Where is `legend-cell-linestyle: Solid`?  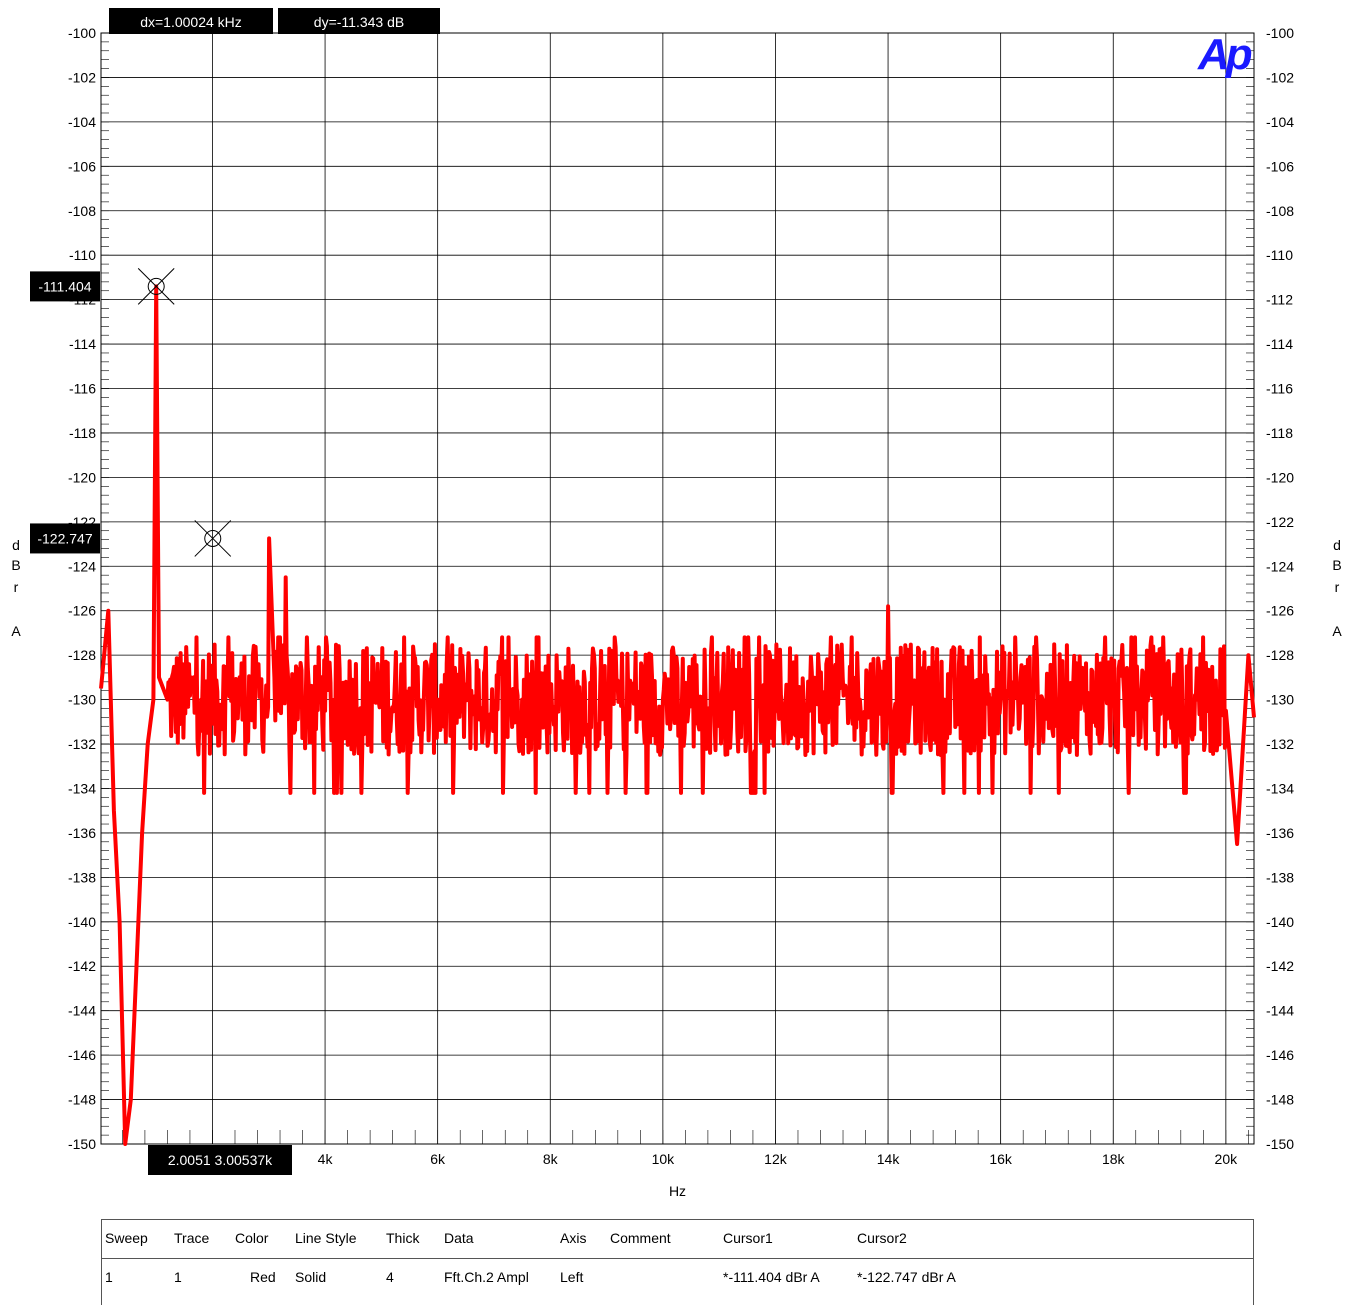
legend-cell-linestyle: Solid is located at coordinates (311, 1277).